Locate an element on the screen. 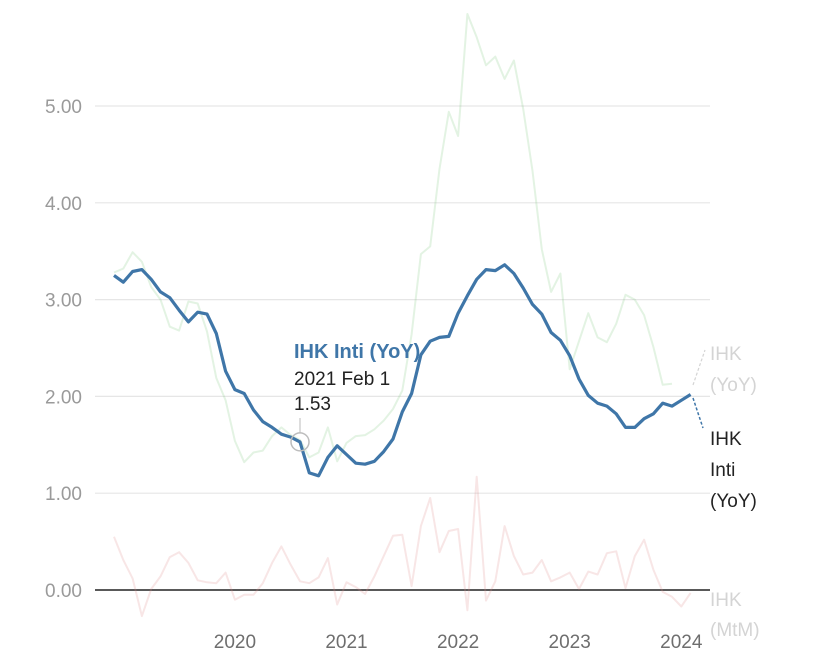 The width and height of the screenshot is (827, 665). annotation-value: 1.53 is located at coordinates (312, 404).